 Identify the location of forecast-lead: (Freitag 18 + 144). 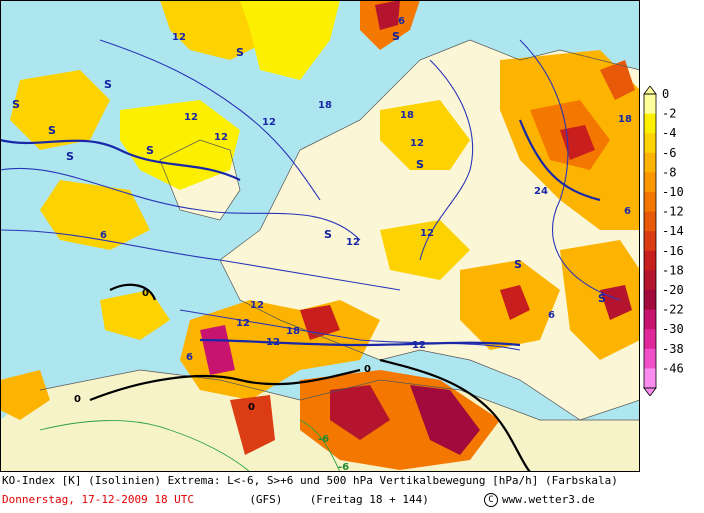
(369, 499).